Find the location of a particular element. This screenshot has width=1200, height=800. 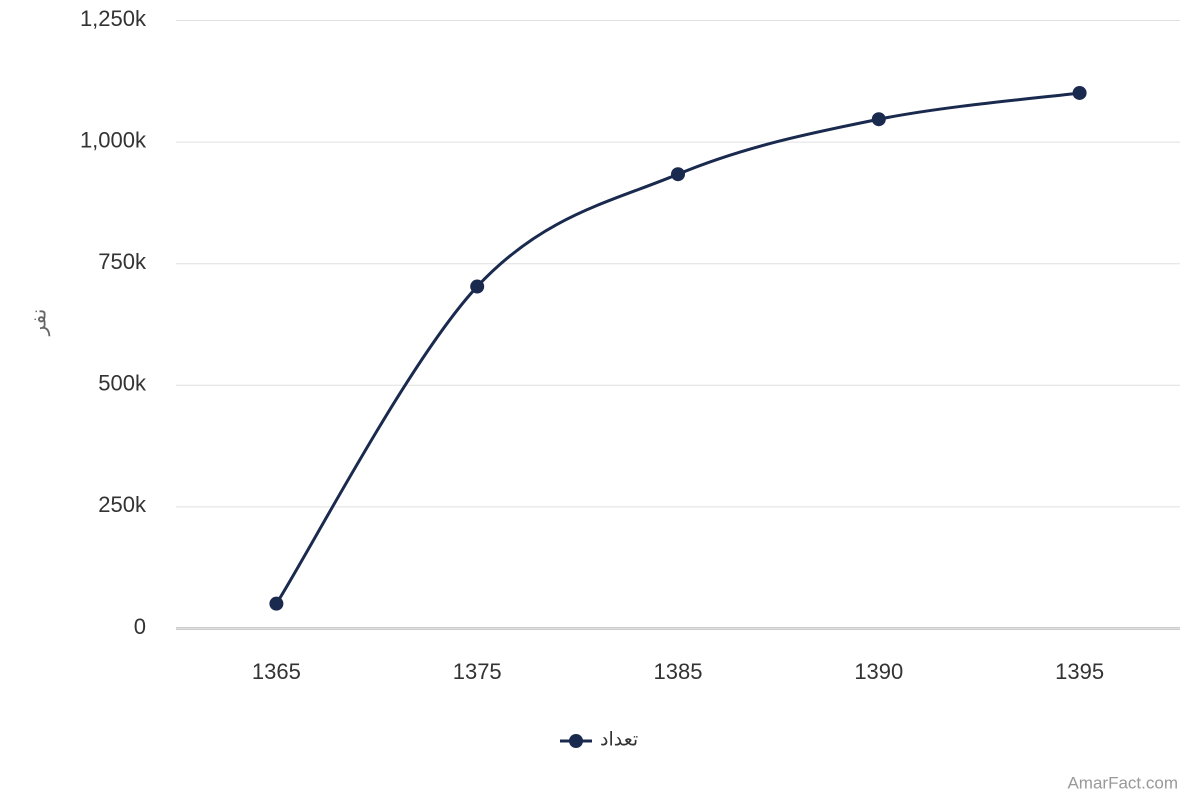

x-tick-label: 1365 is located at coordinates (276, 671).